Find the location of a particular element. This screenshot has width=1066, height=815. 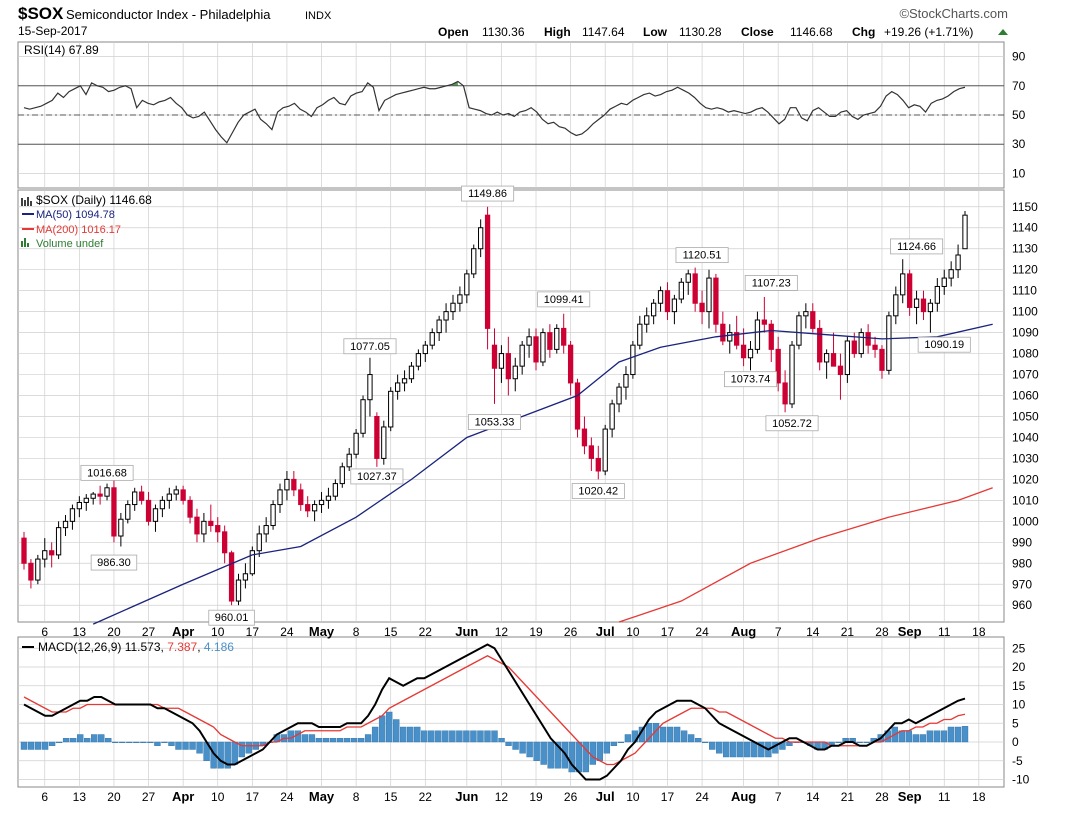

up-arrow-icon is located at coordinates (1003, 32).